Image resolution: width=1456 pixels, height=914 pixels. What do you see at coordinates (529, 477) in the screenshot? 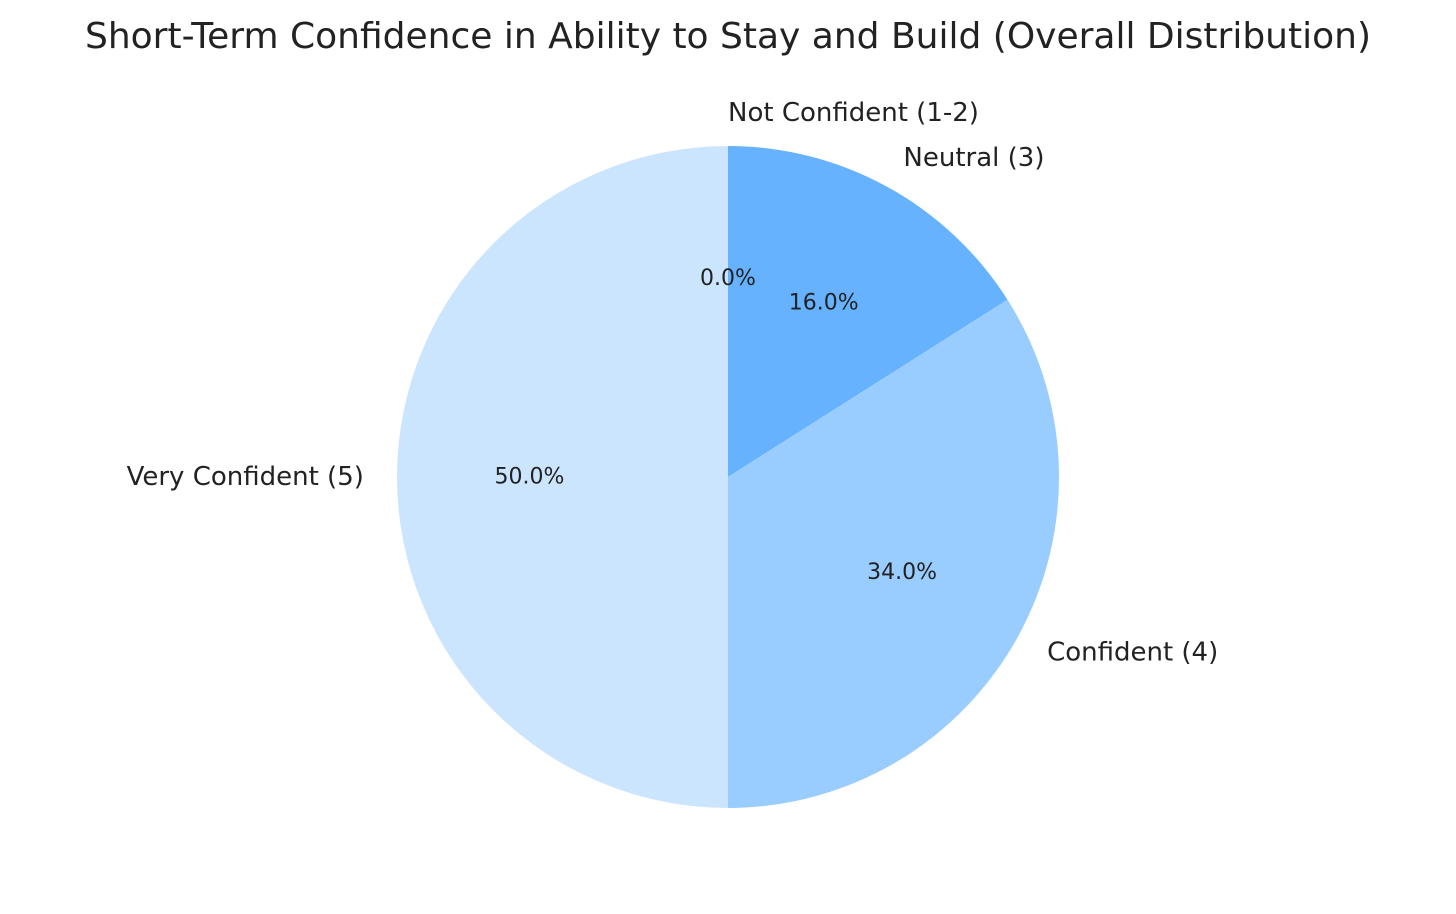
I see `slice-percent-very-confident-5: 50.0%` at bounding box center [529, 477].